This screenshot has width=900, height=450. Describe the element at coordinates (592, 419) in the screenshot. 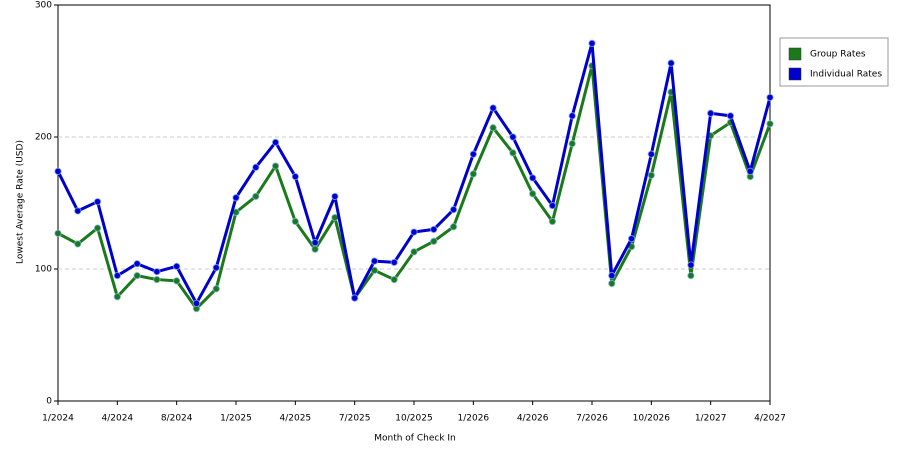

I see `x-tick-label: 7/2026` at that location.